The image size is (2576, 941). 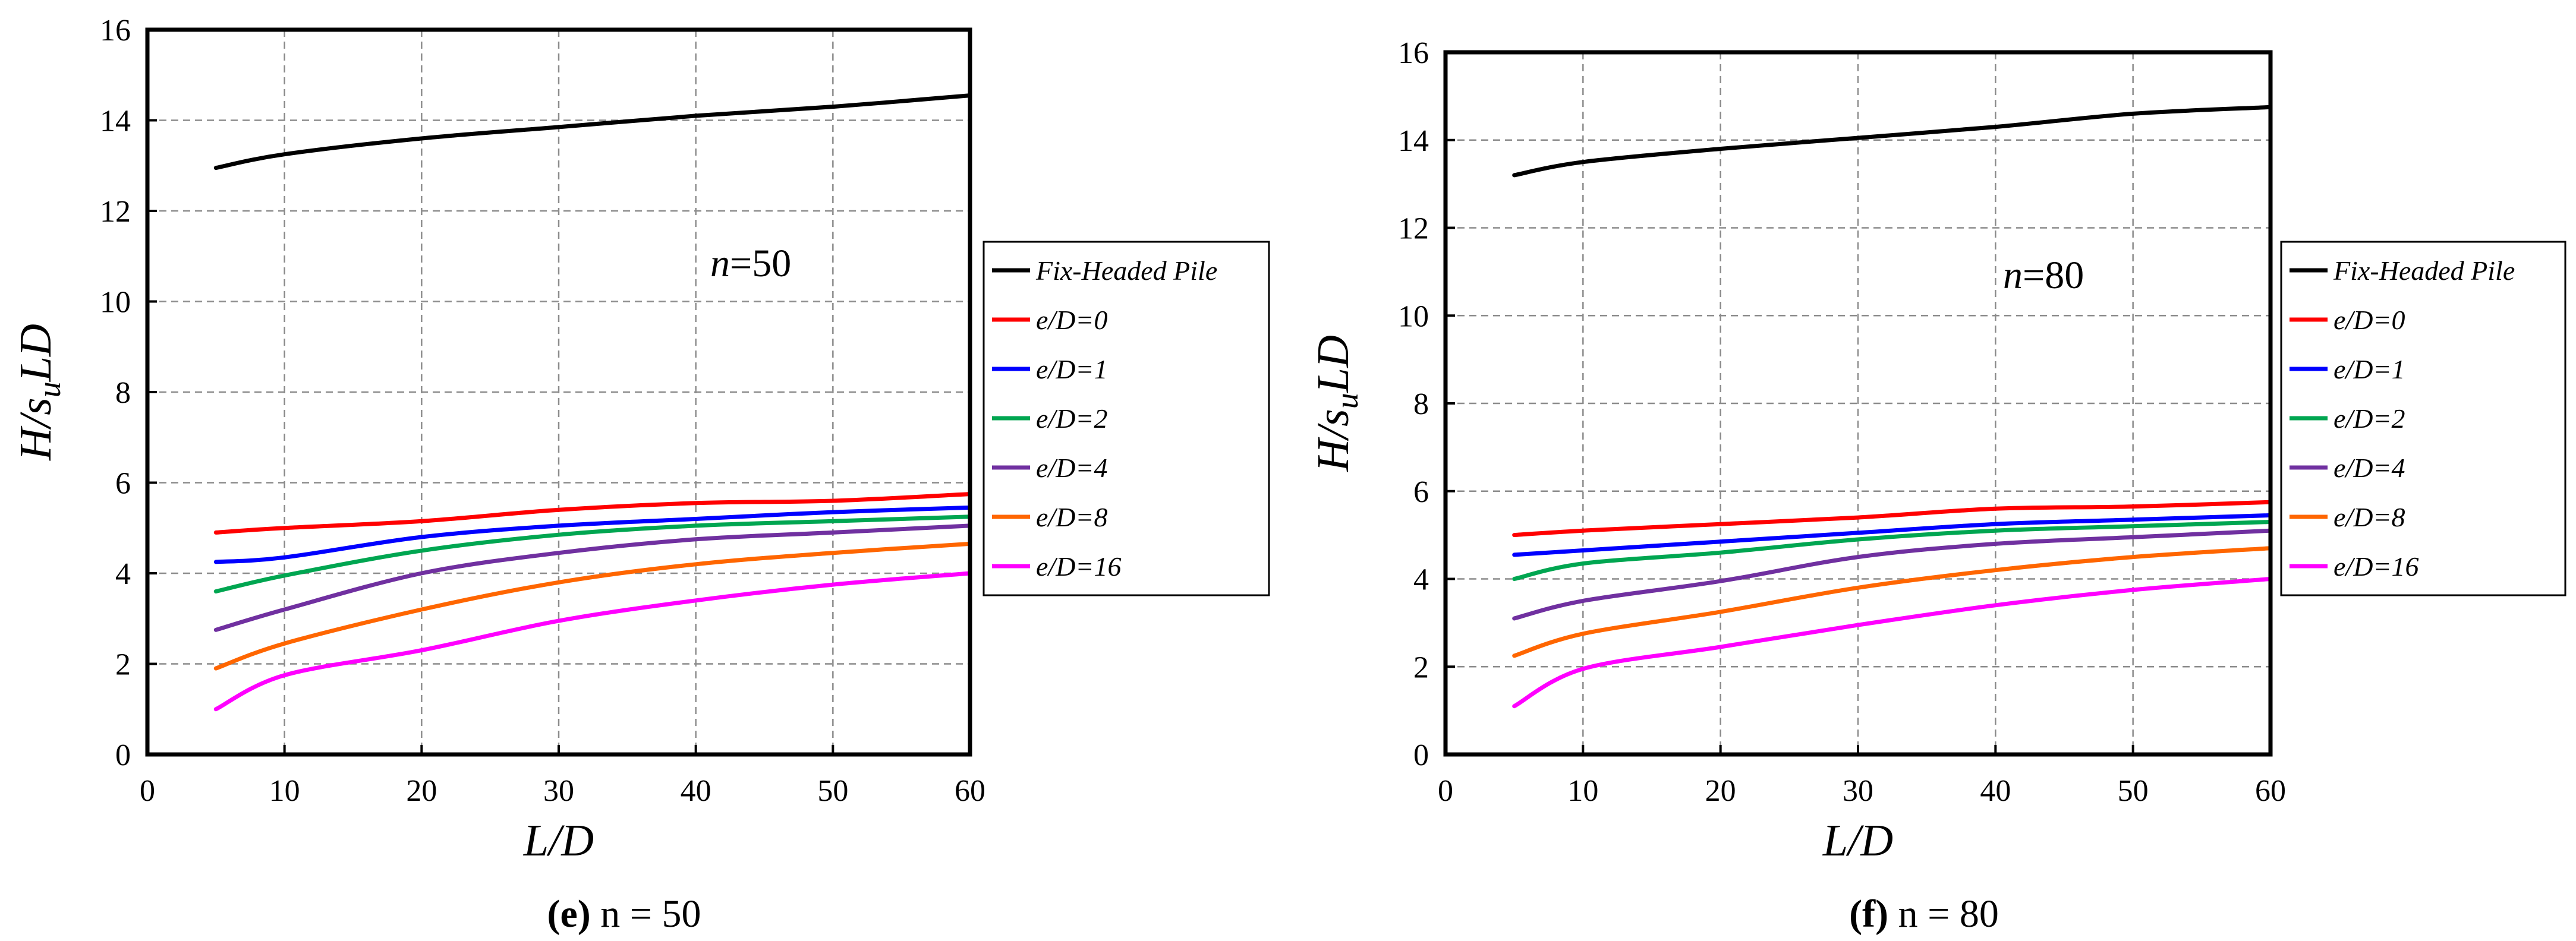 What do you see at coordinates (1924, 914) in the screenshot?
I see `panel-caption: (f) n = 80` at bounding box center [1924, 914].